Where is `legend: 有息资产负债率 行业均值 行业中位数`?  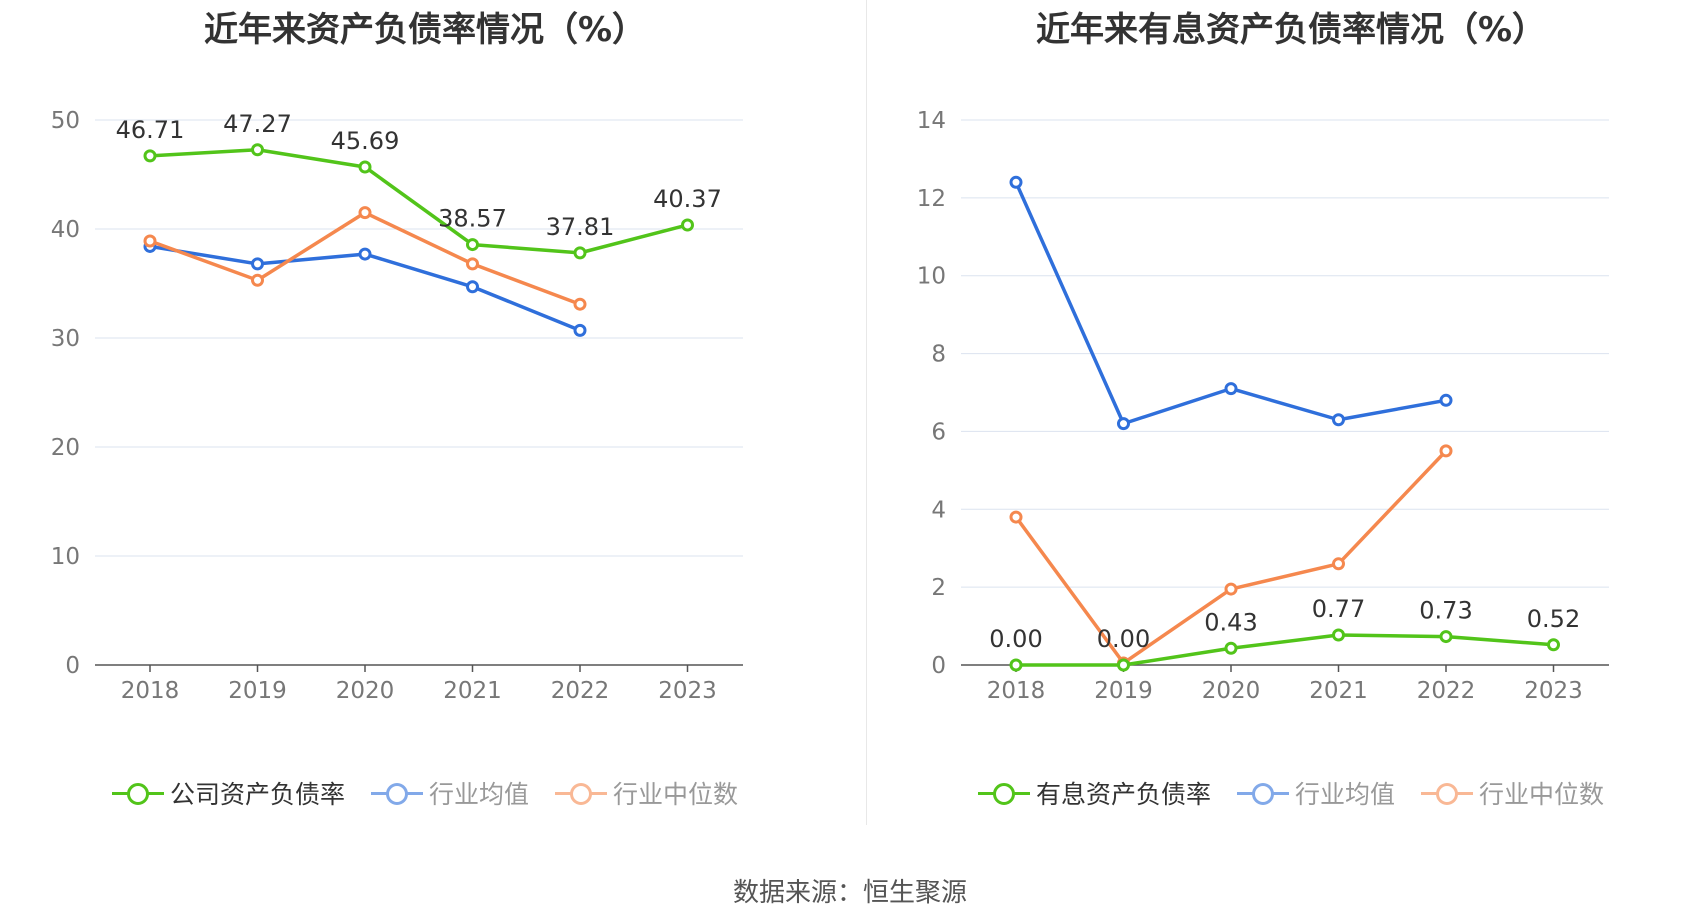 legend: 有息资产负债率 行业均值 行业中位数 is located at coordinates (1283, 793).